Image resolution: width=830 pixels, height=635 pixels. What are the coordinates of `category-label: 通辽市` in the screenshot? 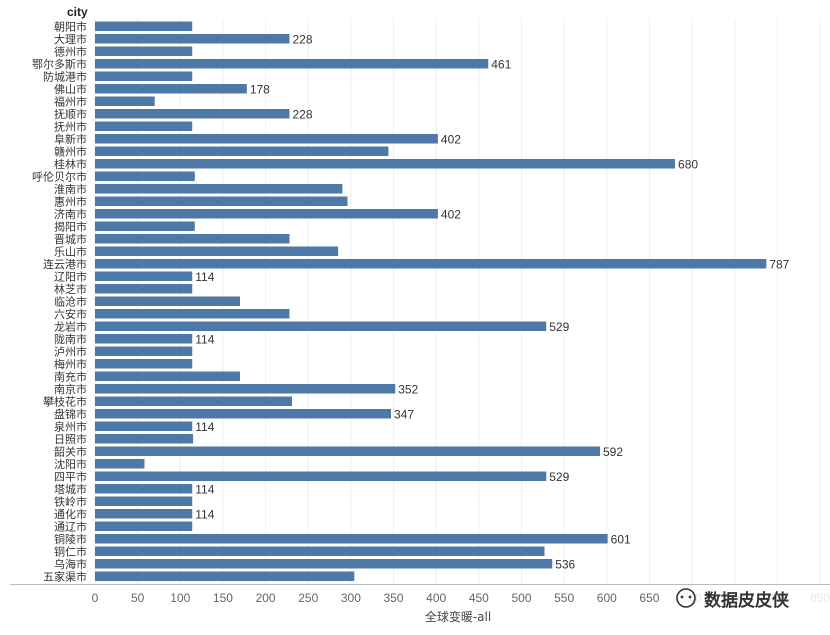 It's located at (70, 526).